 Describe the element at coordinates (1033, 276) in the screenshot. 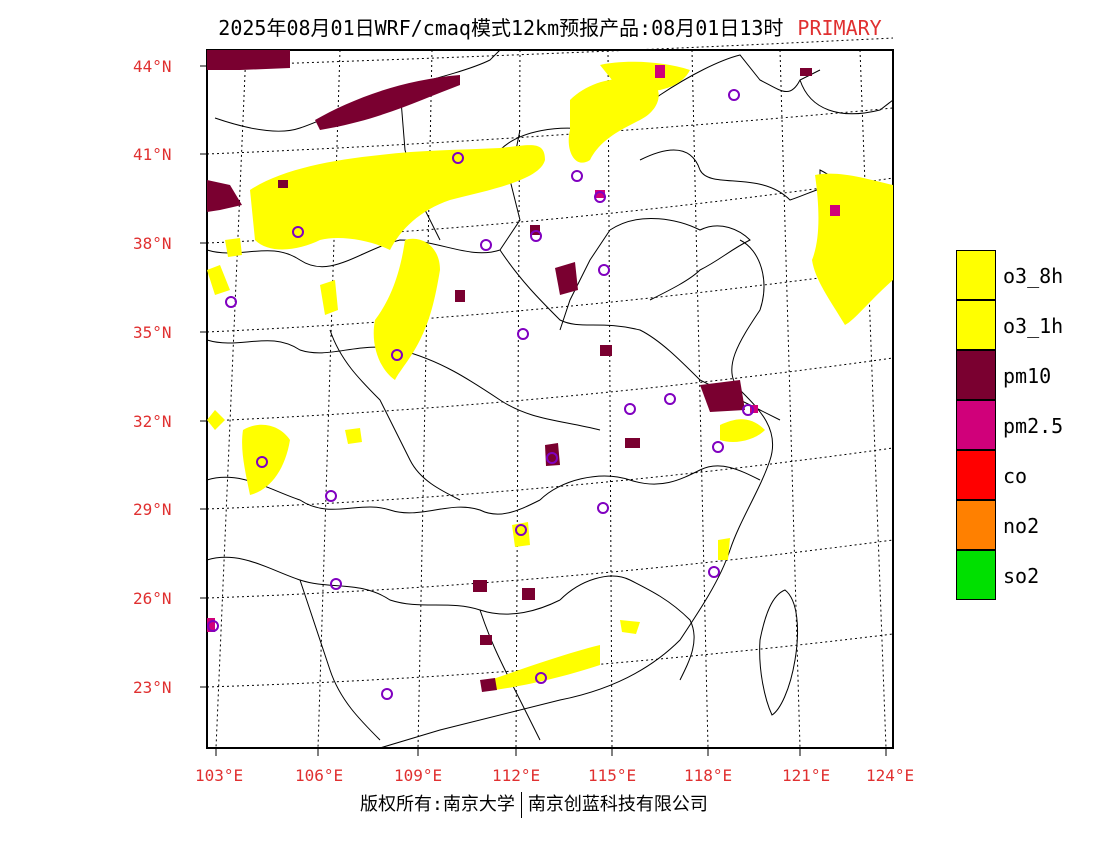

I see `legend-label-o3-8h: o3_8h` at that location.